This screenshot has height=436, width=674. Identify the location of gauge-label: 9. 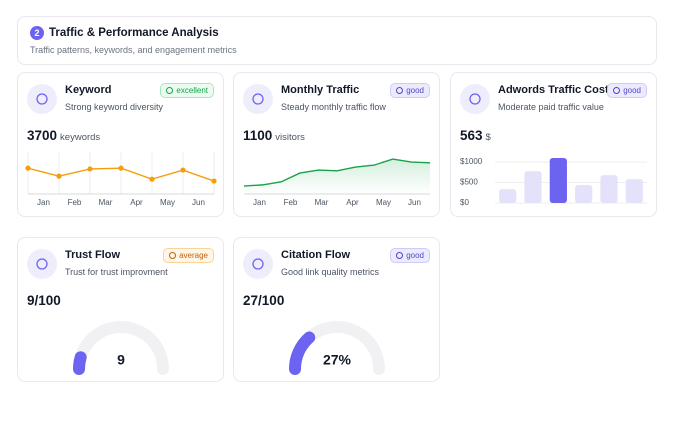
(121, 360).